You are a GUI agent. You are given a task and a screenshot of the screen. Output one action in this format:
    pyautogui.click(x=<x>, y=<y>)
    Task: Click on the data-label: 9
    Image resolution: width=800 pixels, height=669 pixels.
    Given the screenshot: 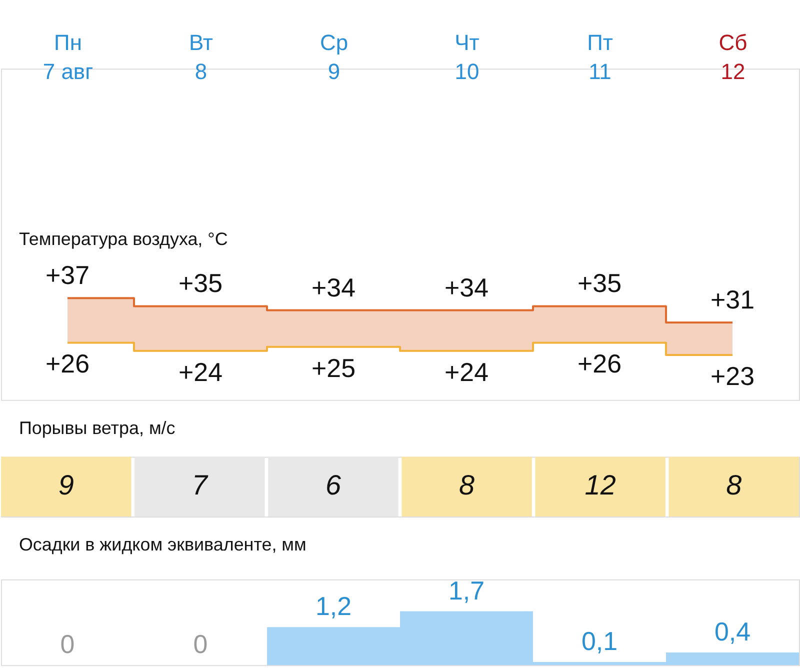 What is the action you would take?
    pyautogui.click(x=66, y=485)
    